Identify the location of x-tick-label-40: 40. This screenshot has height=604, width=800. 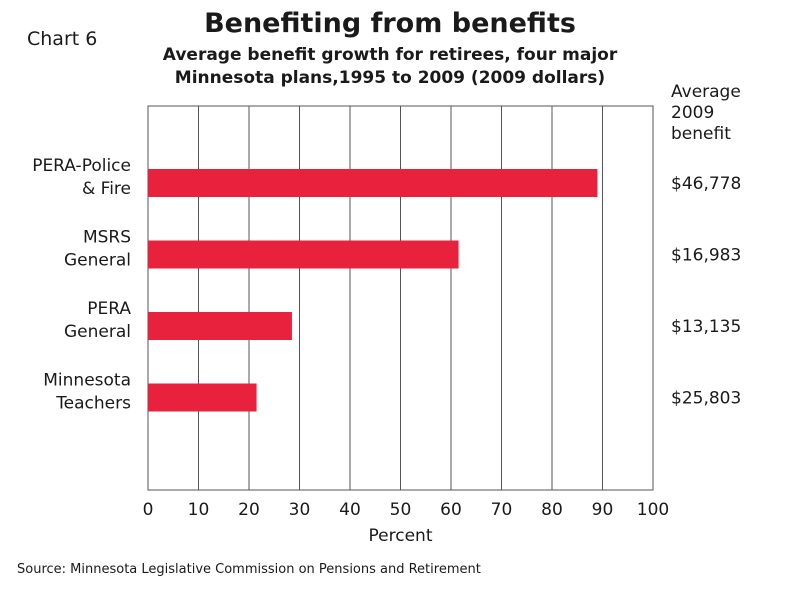
(350, 510).